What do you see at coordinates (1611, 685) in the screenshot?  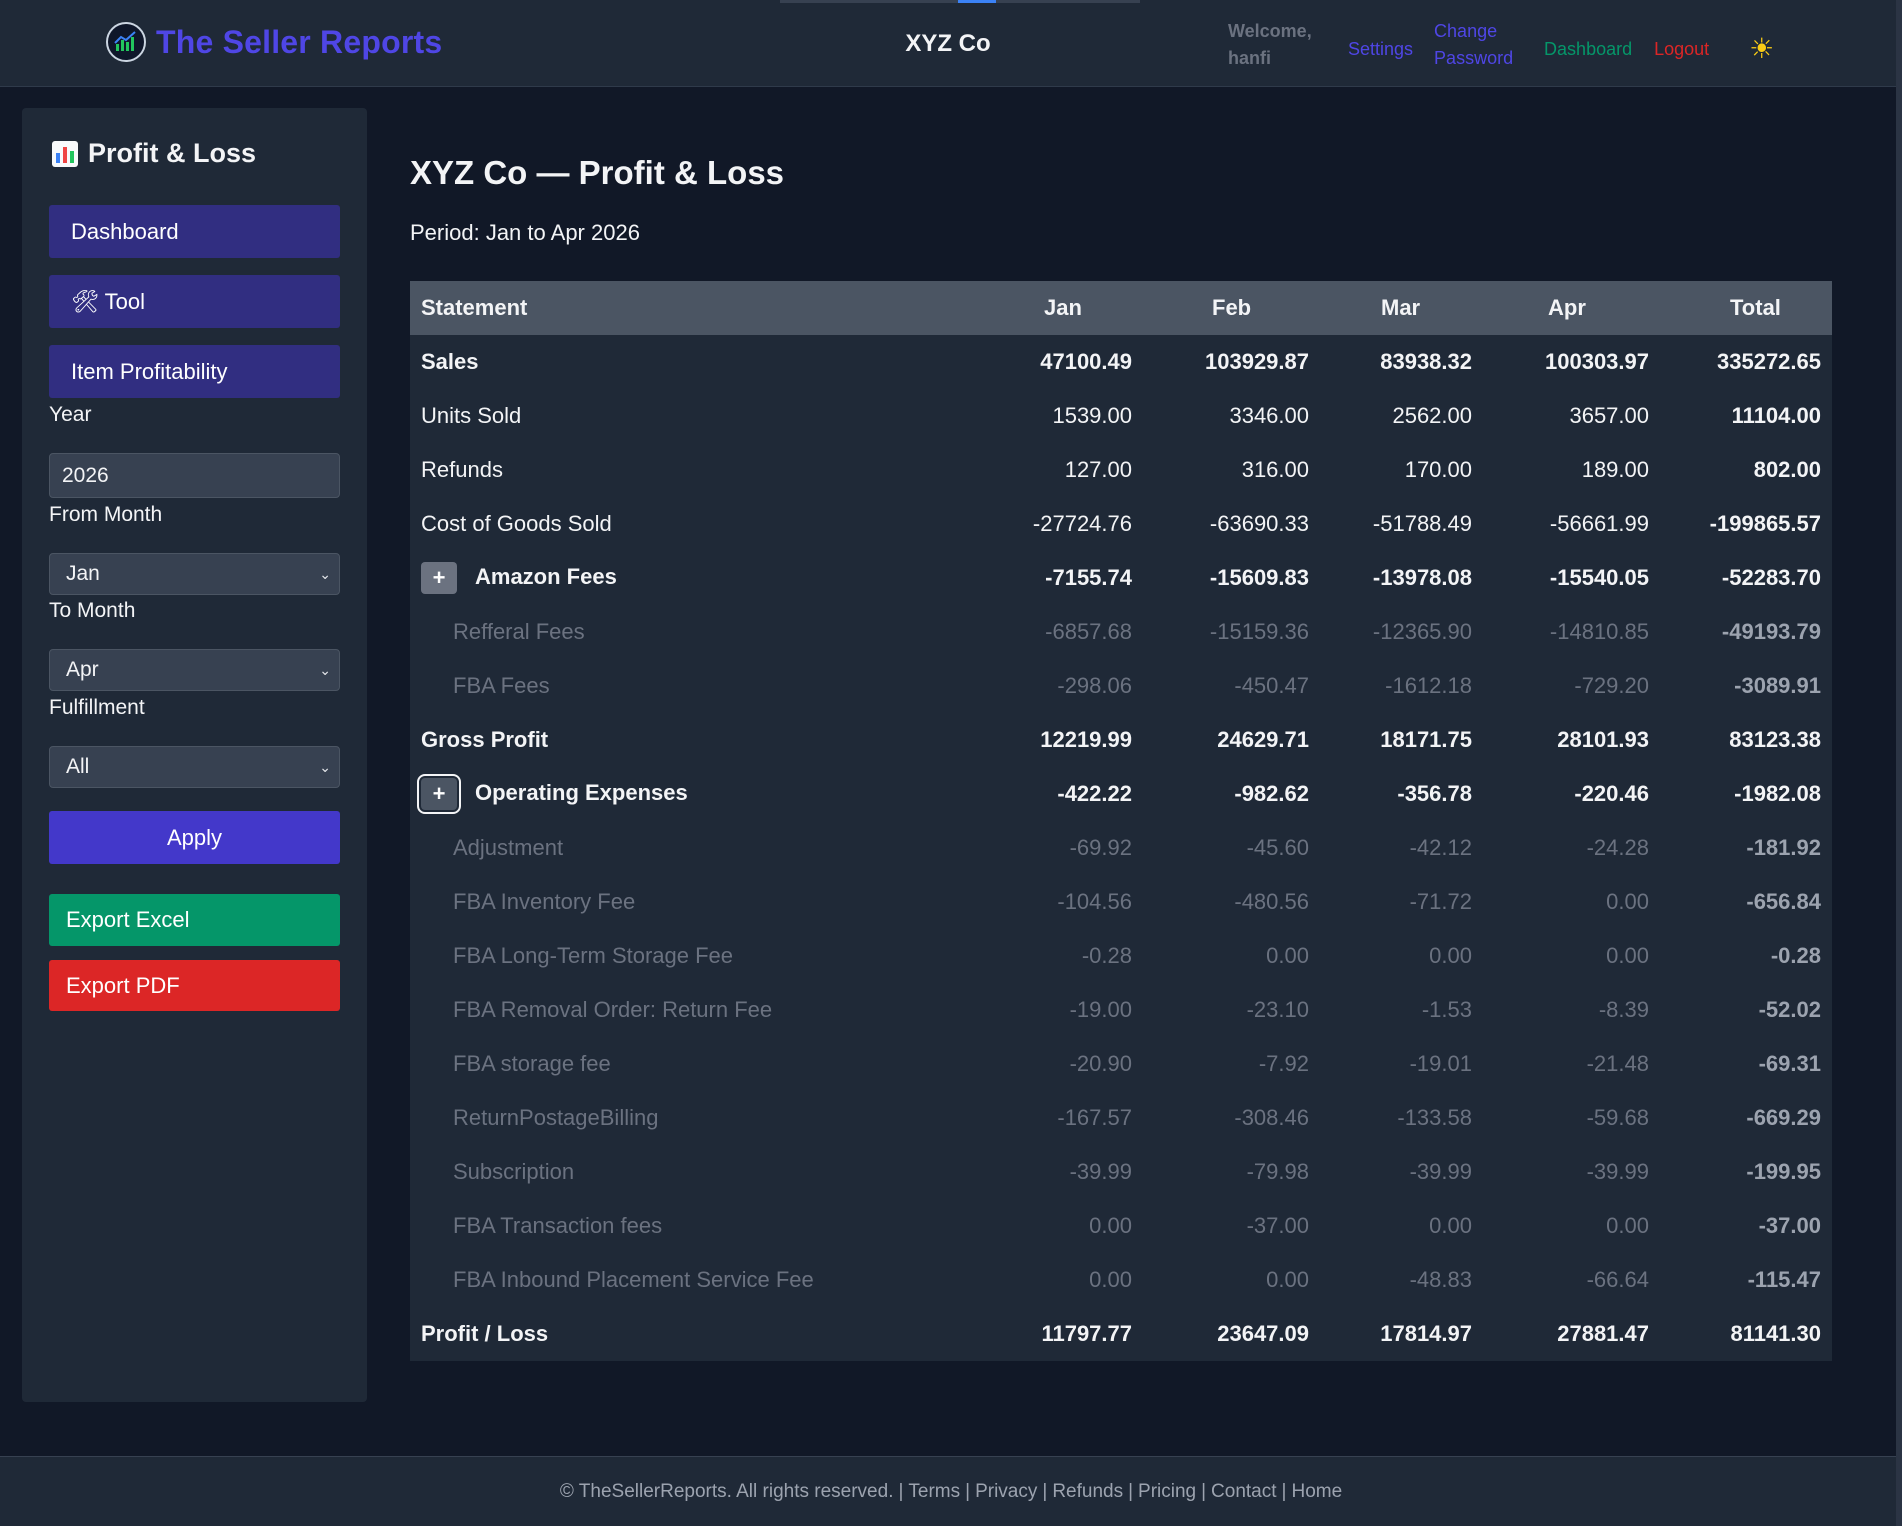 I see `cell-apr: -729.20` at bounding box center [1611, 685].